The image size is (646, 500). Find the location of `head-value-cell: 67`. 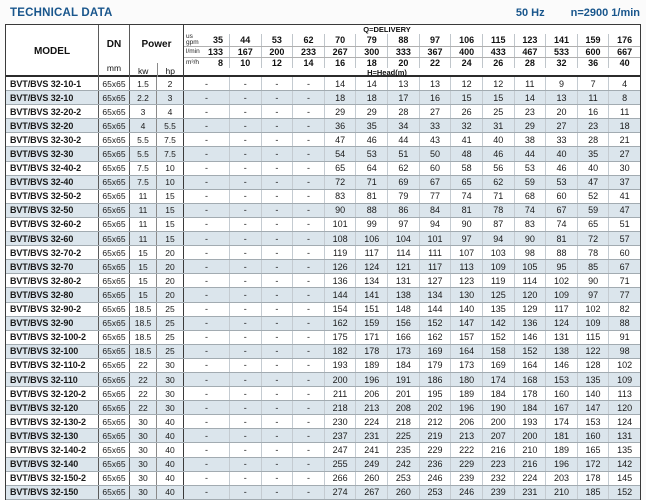

head-value-cell: 67 is located at coordinates (561, 210).